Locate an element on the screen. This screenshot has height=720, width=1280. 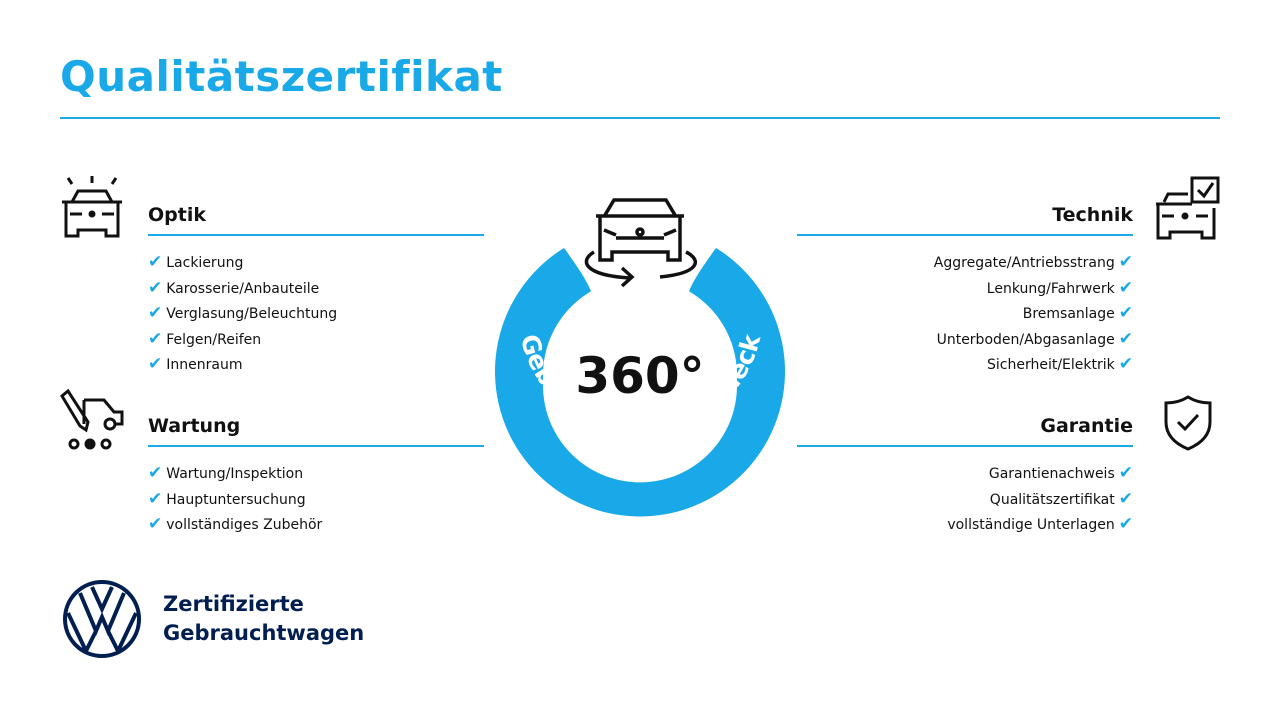
list-item: Unterboden/Abgasanlage ✔ is located at coordinates (1034, 338).